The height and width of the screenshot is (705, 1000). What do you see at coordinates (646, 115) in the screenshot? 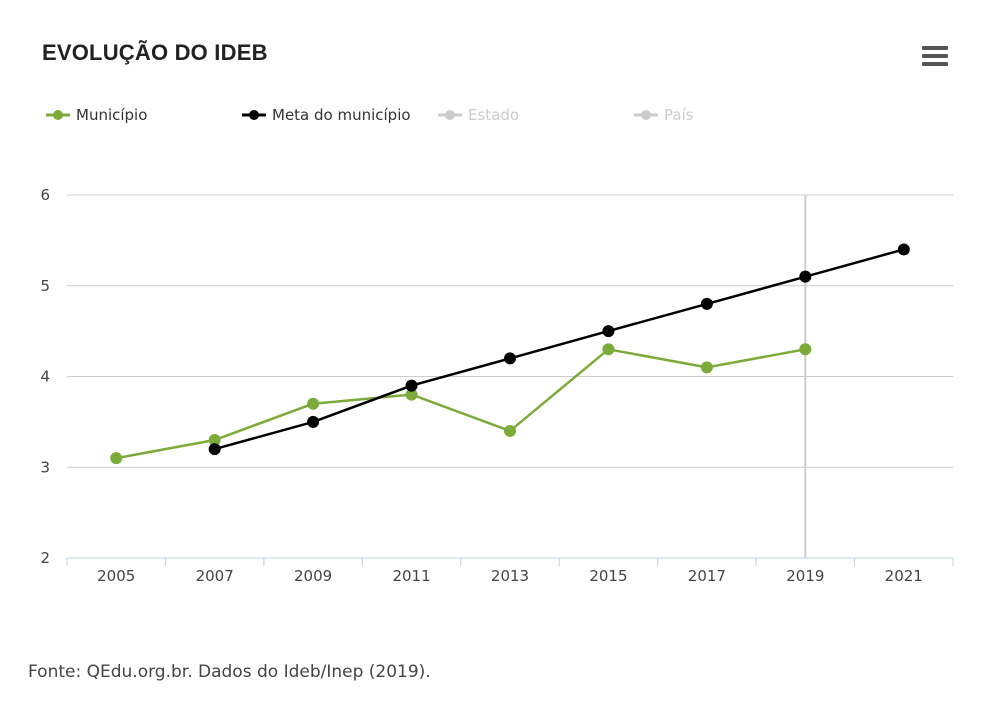
I see `legend-marker-pais-icon` at bounding box center [646, 115].